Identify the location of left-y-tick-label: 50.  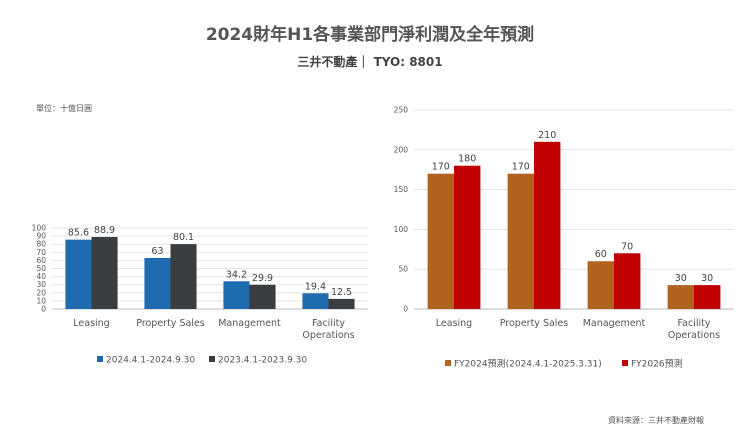
(41, 268).